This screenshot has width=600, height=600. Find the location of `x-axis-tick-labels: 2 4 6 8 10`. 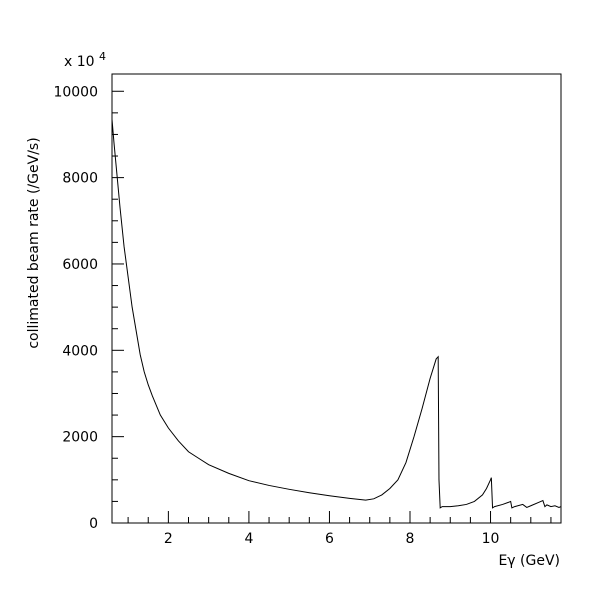

x-axis-tick-labels: 2 4 6 8 10 is located at coordinates (332, 539).